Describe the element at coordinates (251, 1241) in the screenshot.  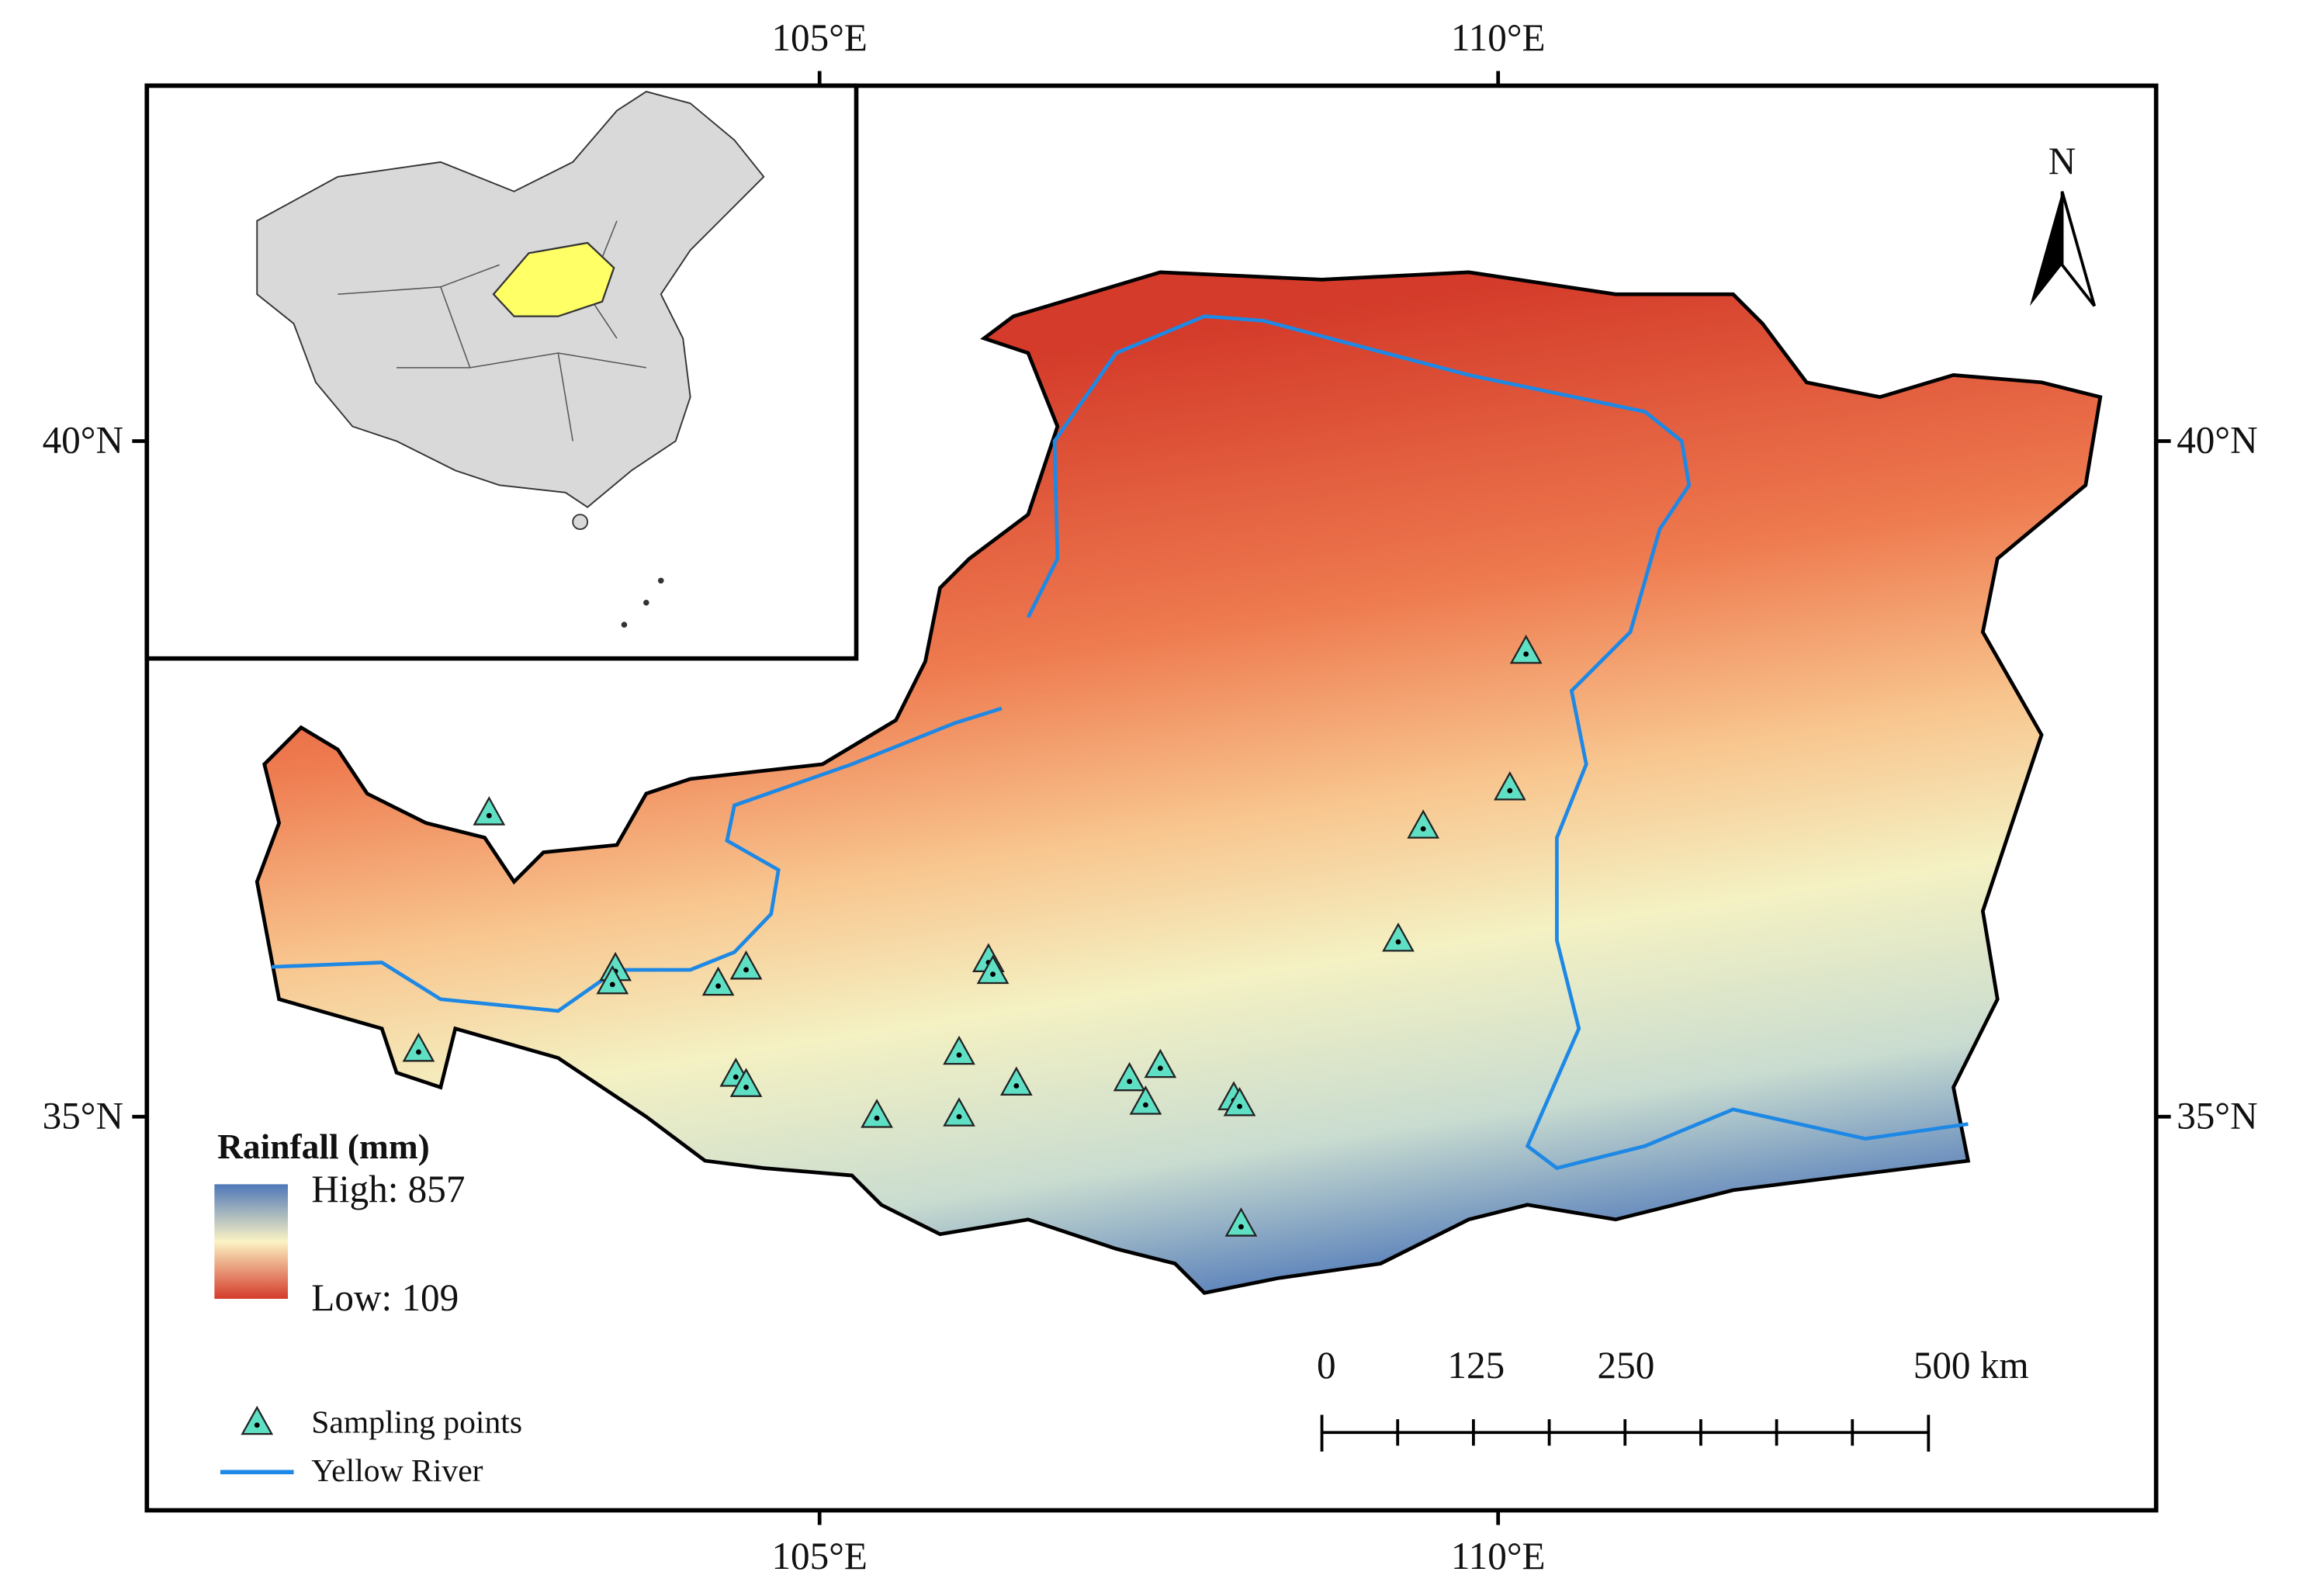
I see `legend-ramp` at that location.